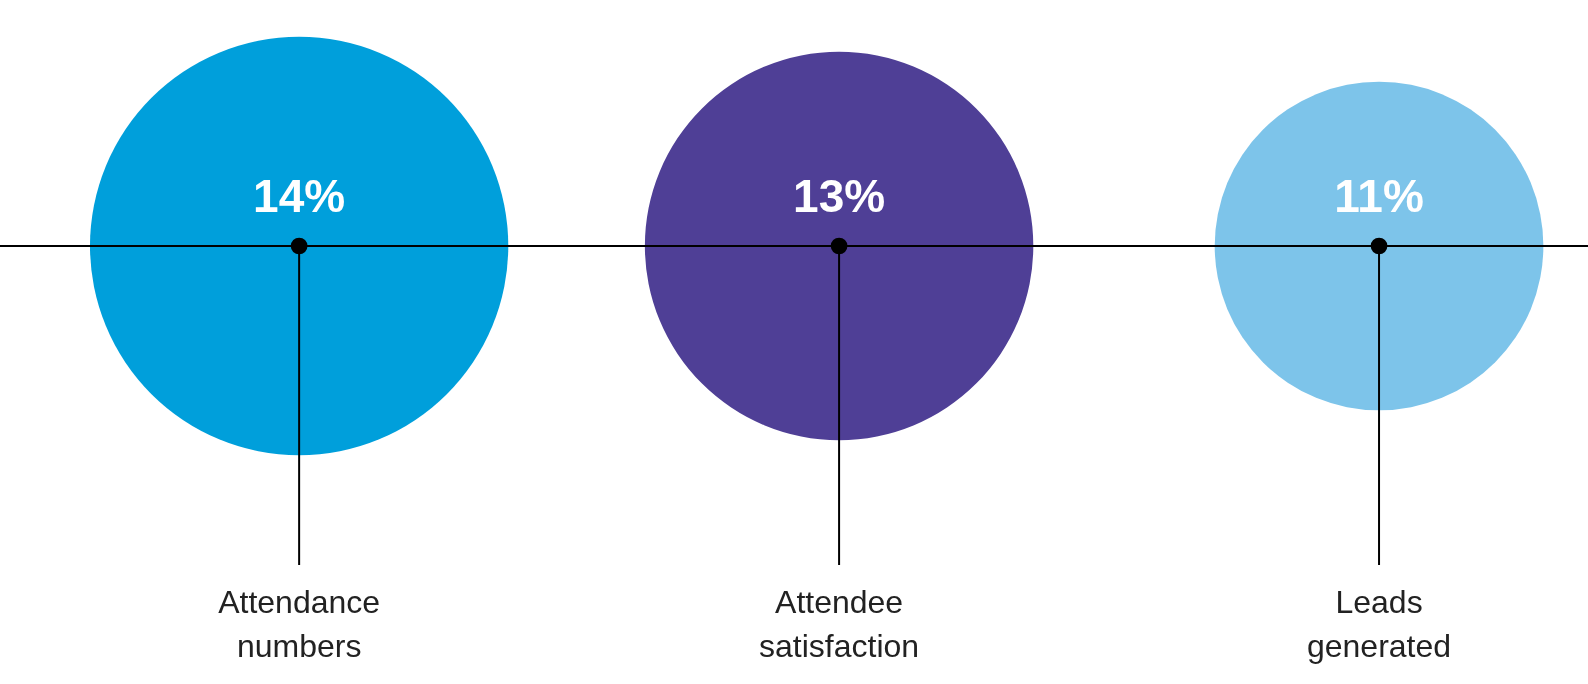  What do you see at coordinates (1379, 196) in the screenshot?
I see `data-label: 11%` at bounding box center [1379, 196].